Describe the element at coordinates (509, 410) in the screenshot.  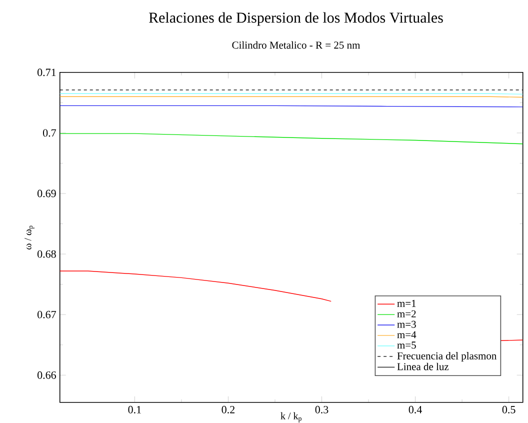
I see `x-tick-label: 0.5` at that location.